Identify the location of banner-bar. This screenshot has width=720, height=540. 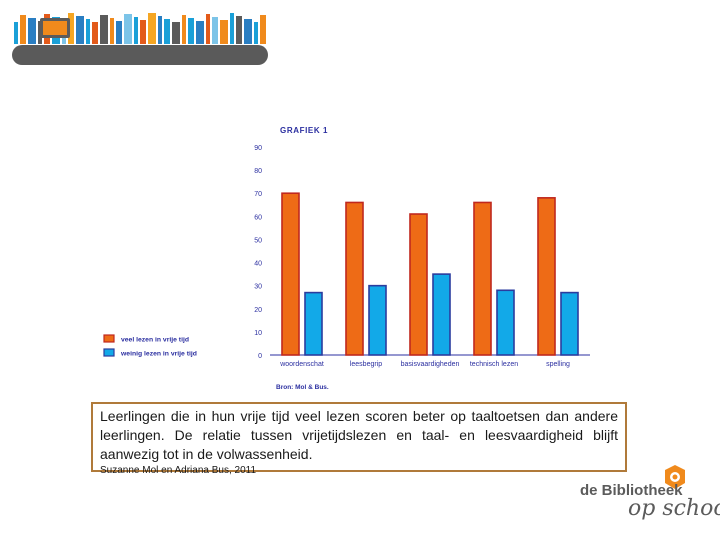
(140, 55).